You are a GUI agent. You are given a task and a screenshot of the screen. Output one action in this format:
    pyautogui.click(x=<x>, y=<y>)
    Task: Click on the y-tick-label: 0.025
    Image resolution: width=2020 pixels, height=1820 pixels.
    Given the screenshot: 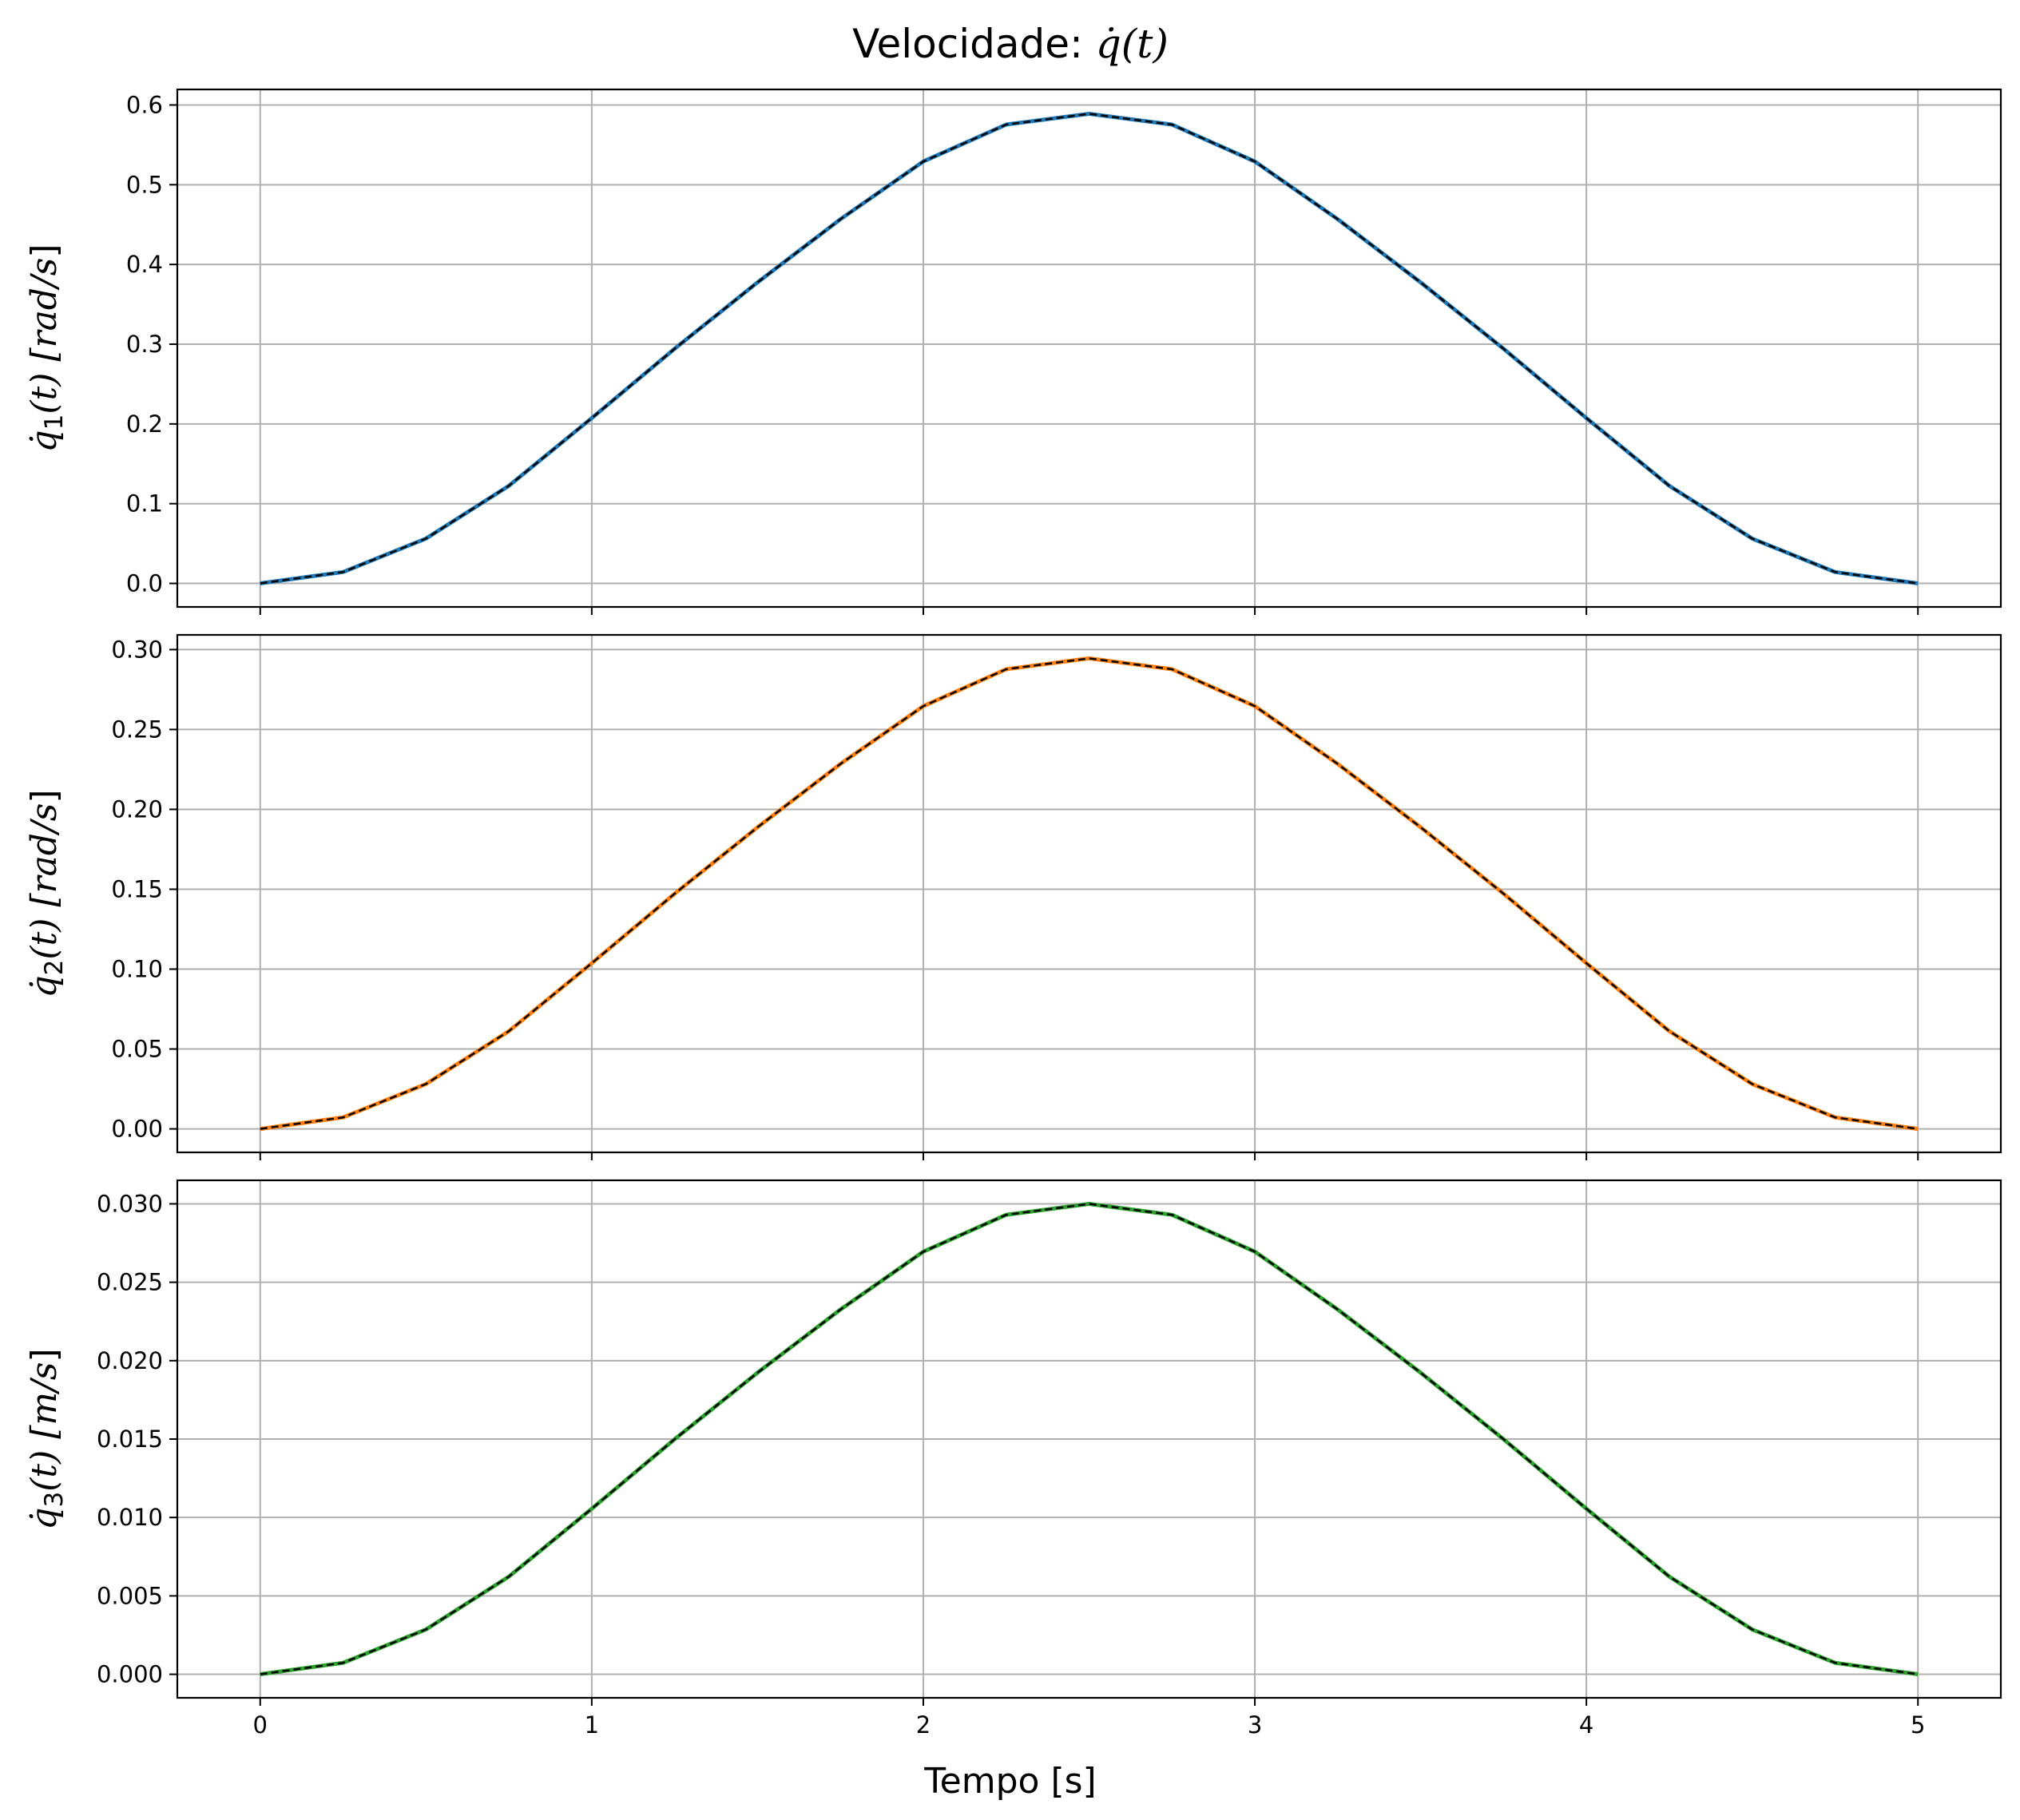 What is the action you would take?
    pyautogui.click(x=130, y=1282)
    